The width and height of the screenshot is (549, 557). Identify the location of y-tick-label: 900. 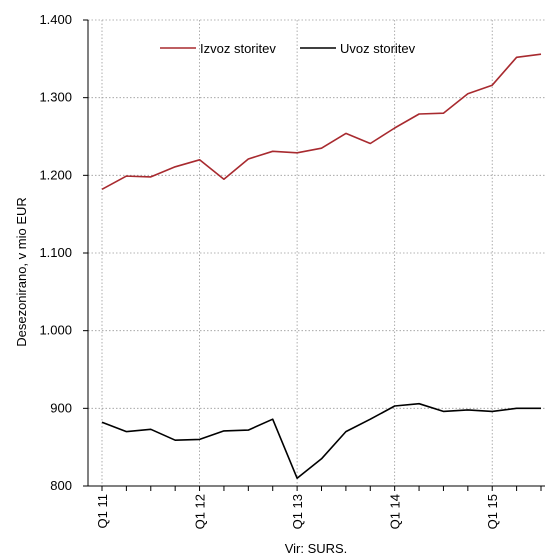
(61, 407).